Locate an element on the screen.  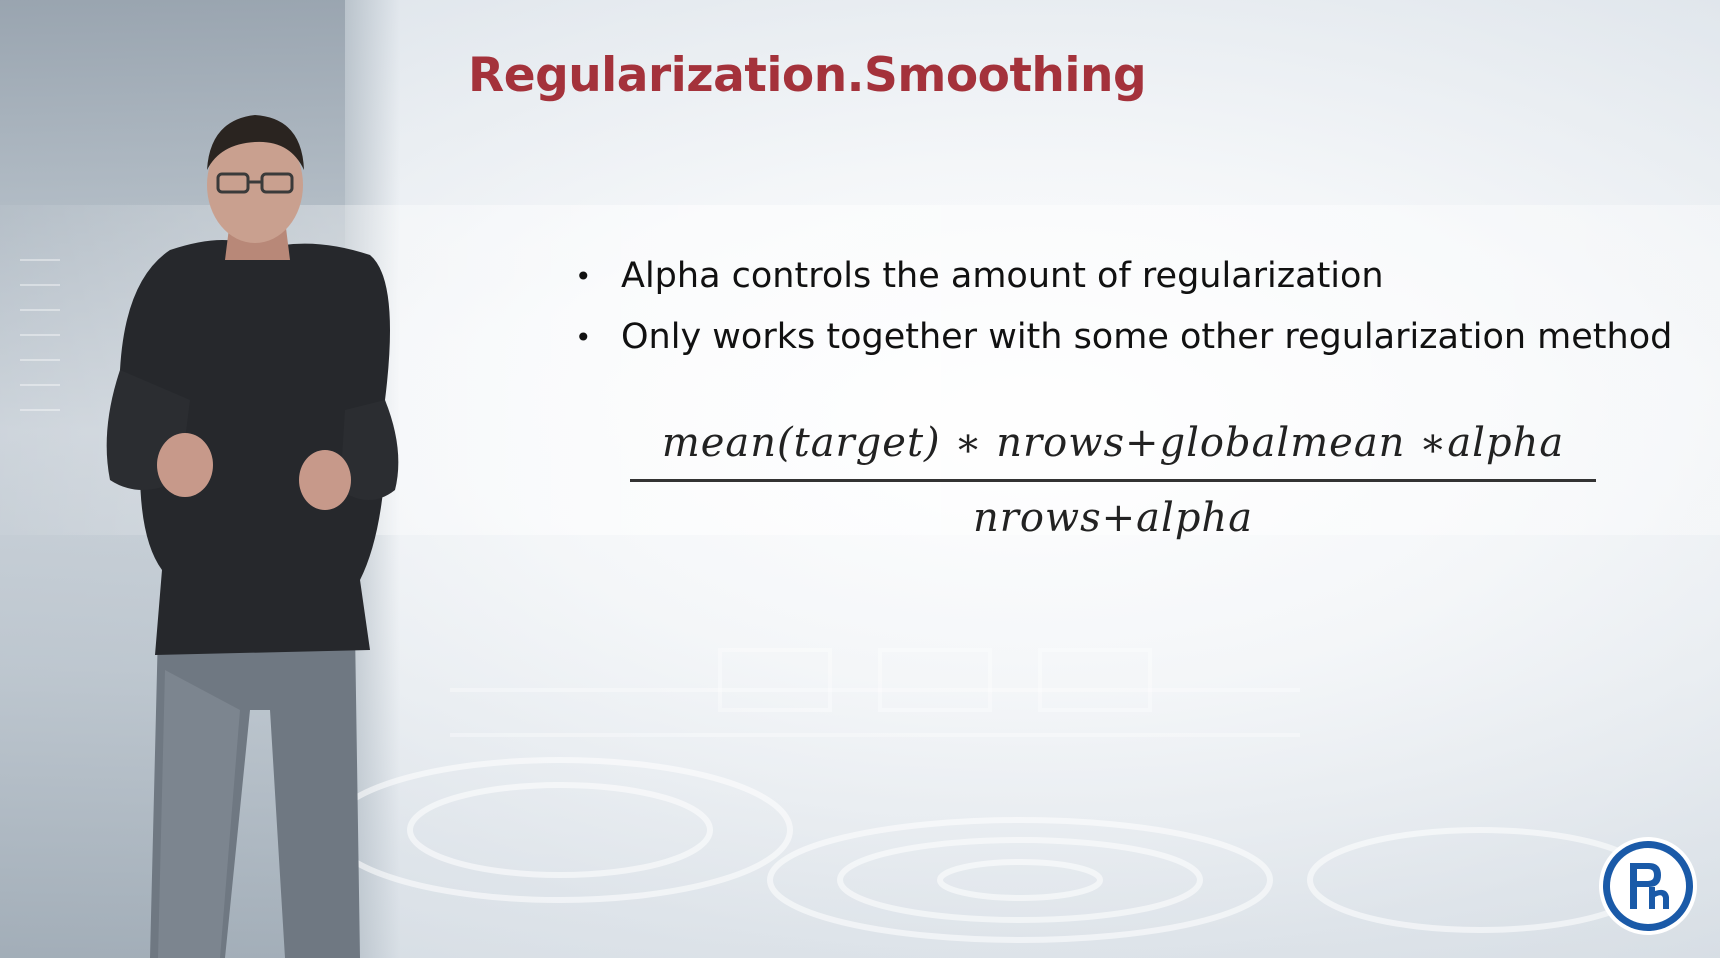
hse-logo-icon is located at coordinates (1648, 886).